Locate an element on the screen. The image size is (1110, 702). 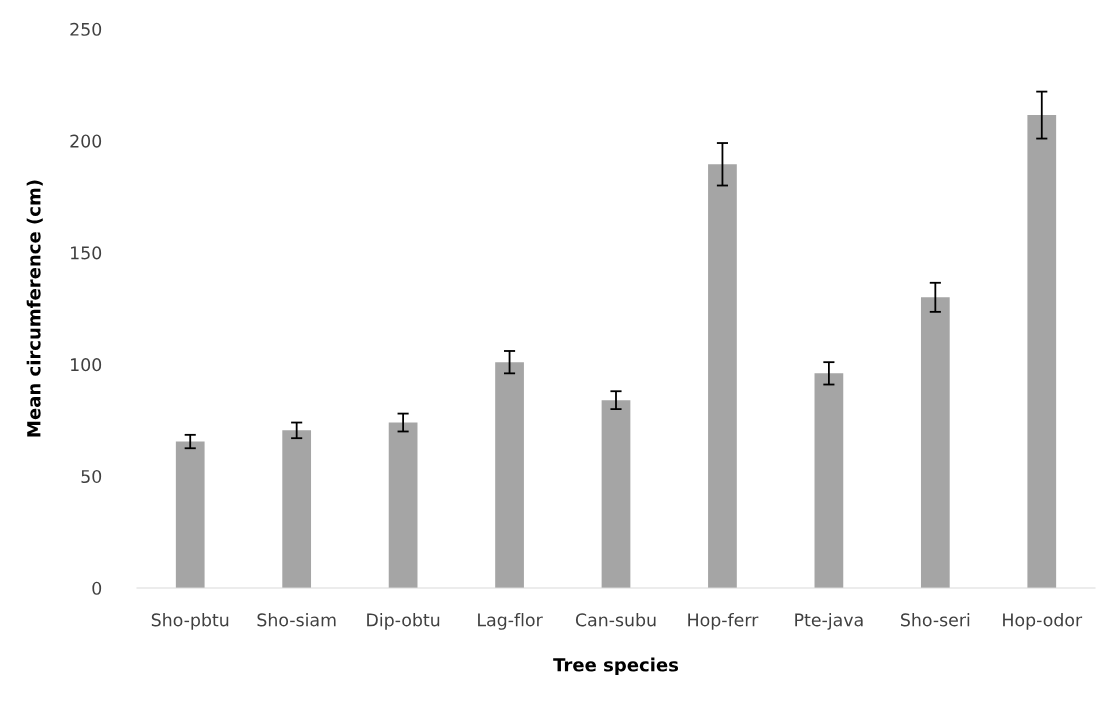
x-tick-label: Dip-obtu is located at coordinates (403, 621).